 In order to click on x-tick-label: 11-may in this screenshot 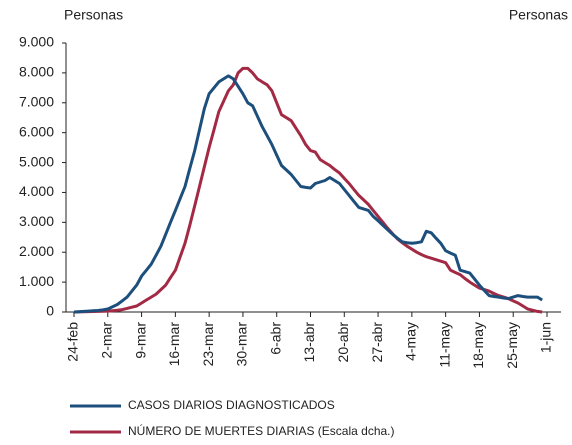, I will do `click(444, 345)`.